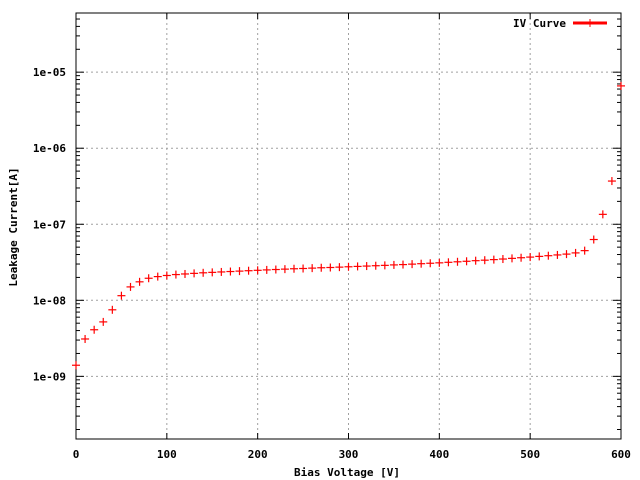 The height and width of the screenshot is (480, 640). I want to click on x-tick-label: 200, so click(258, 454).